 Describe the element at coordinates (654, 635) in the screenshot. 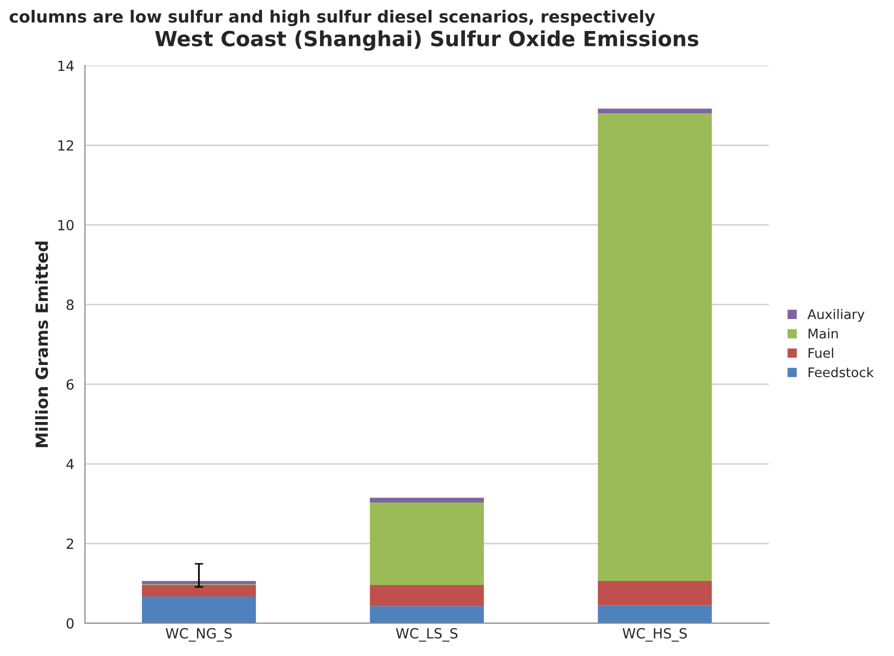

I see `x-tick-label: WC_HS_S` at that location.